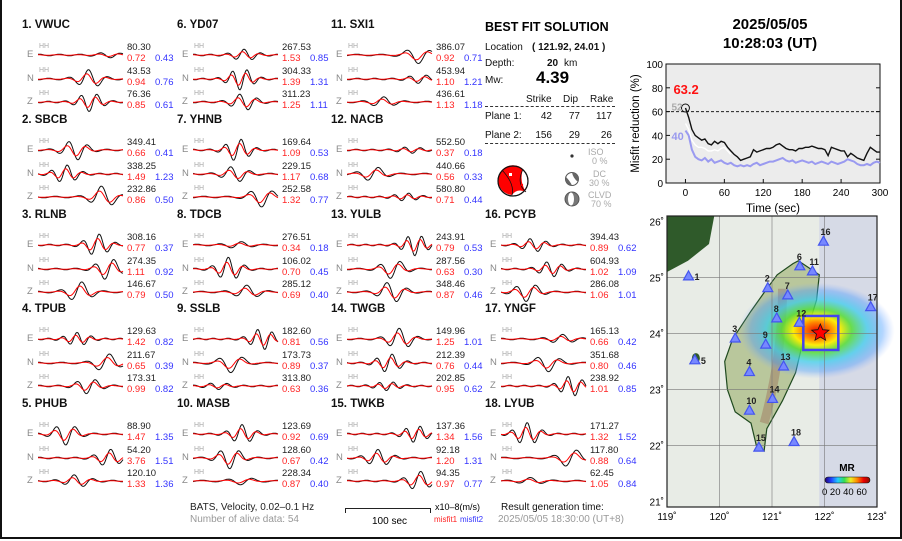  What do you see at coordinates (445, 200) in the screenshot?
I see `misfit1-value: 0.71` at bounding box center [445, 200].